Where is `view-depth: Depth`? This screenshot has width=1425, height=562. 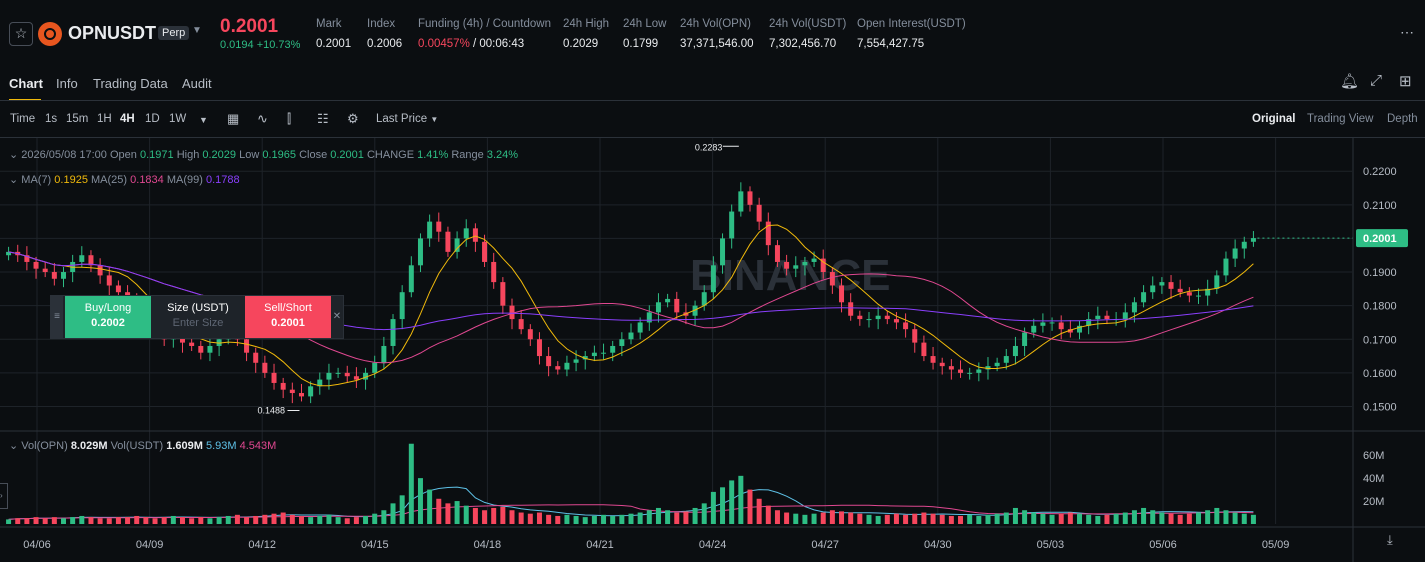 view-depth: Depth is located at coordinates (1402, 119).